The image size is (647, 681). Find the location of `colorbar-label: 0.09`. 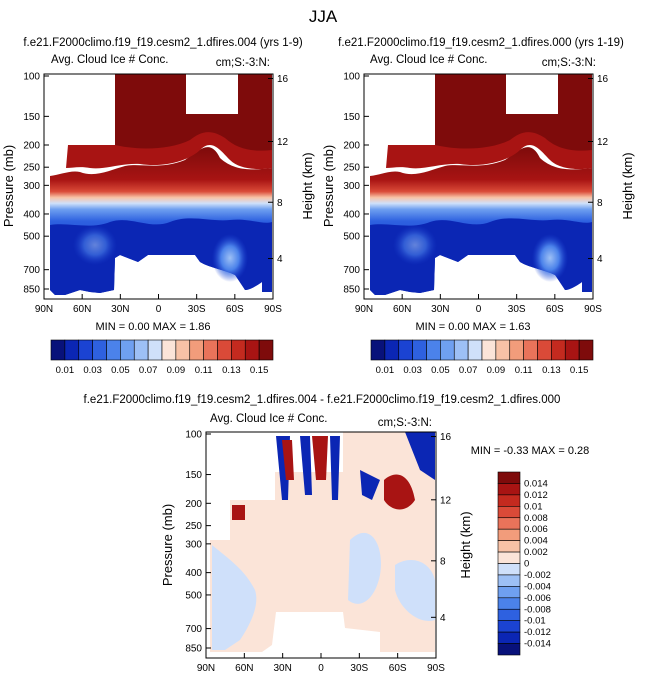

colorbar-label: 0.09 is located at coordinates (496, 370).